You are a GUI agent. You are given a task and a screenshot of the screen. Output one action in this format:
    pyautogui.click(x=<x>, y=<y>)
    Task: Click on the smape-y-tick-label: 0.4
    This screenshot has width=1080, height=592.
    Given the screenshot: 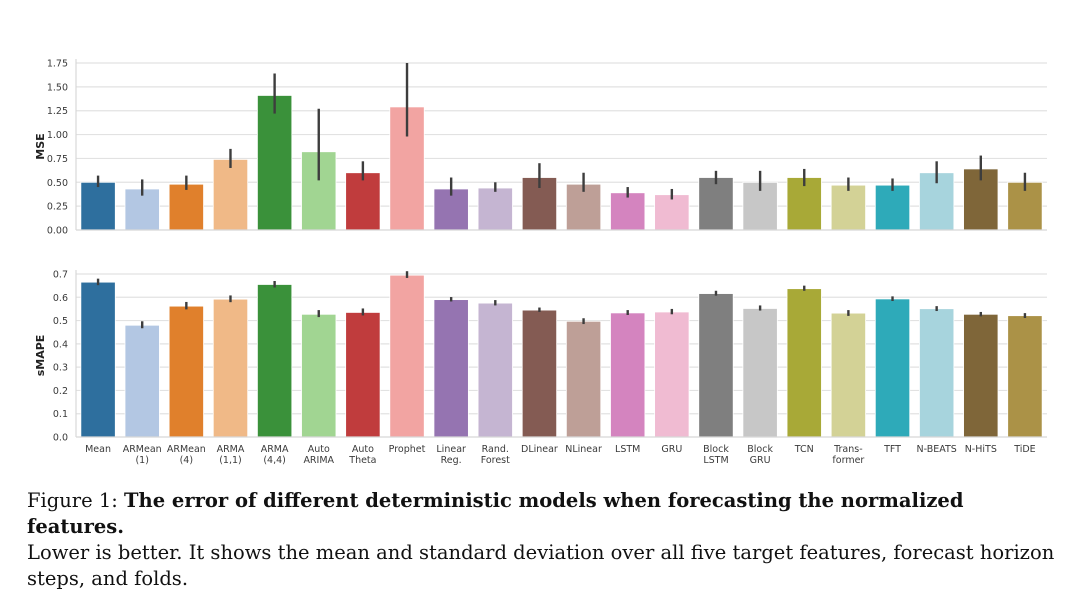 What is the action you would take?
    pyautogui.click(x=60, y=344)
    